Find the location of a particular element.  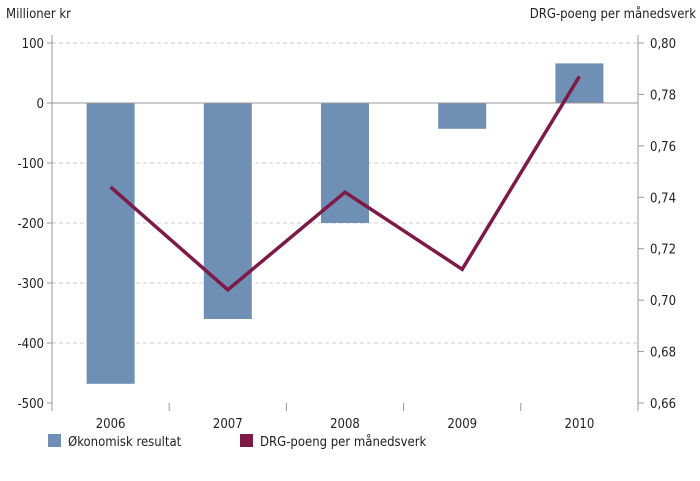

right-tick-label: 0,66 is located at coordinates (663, 404).